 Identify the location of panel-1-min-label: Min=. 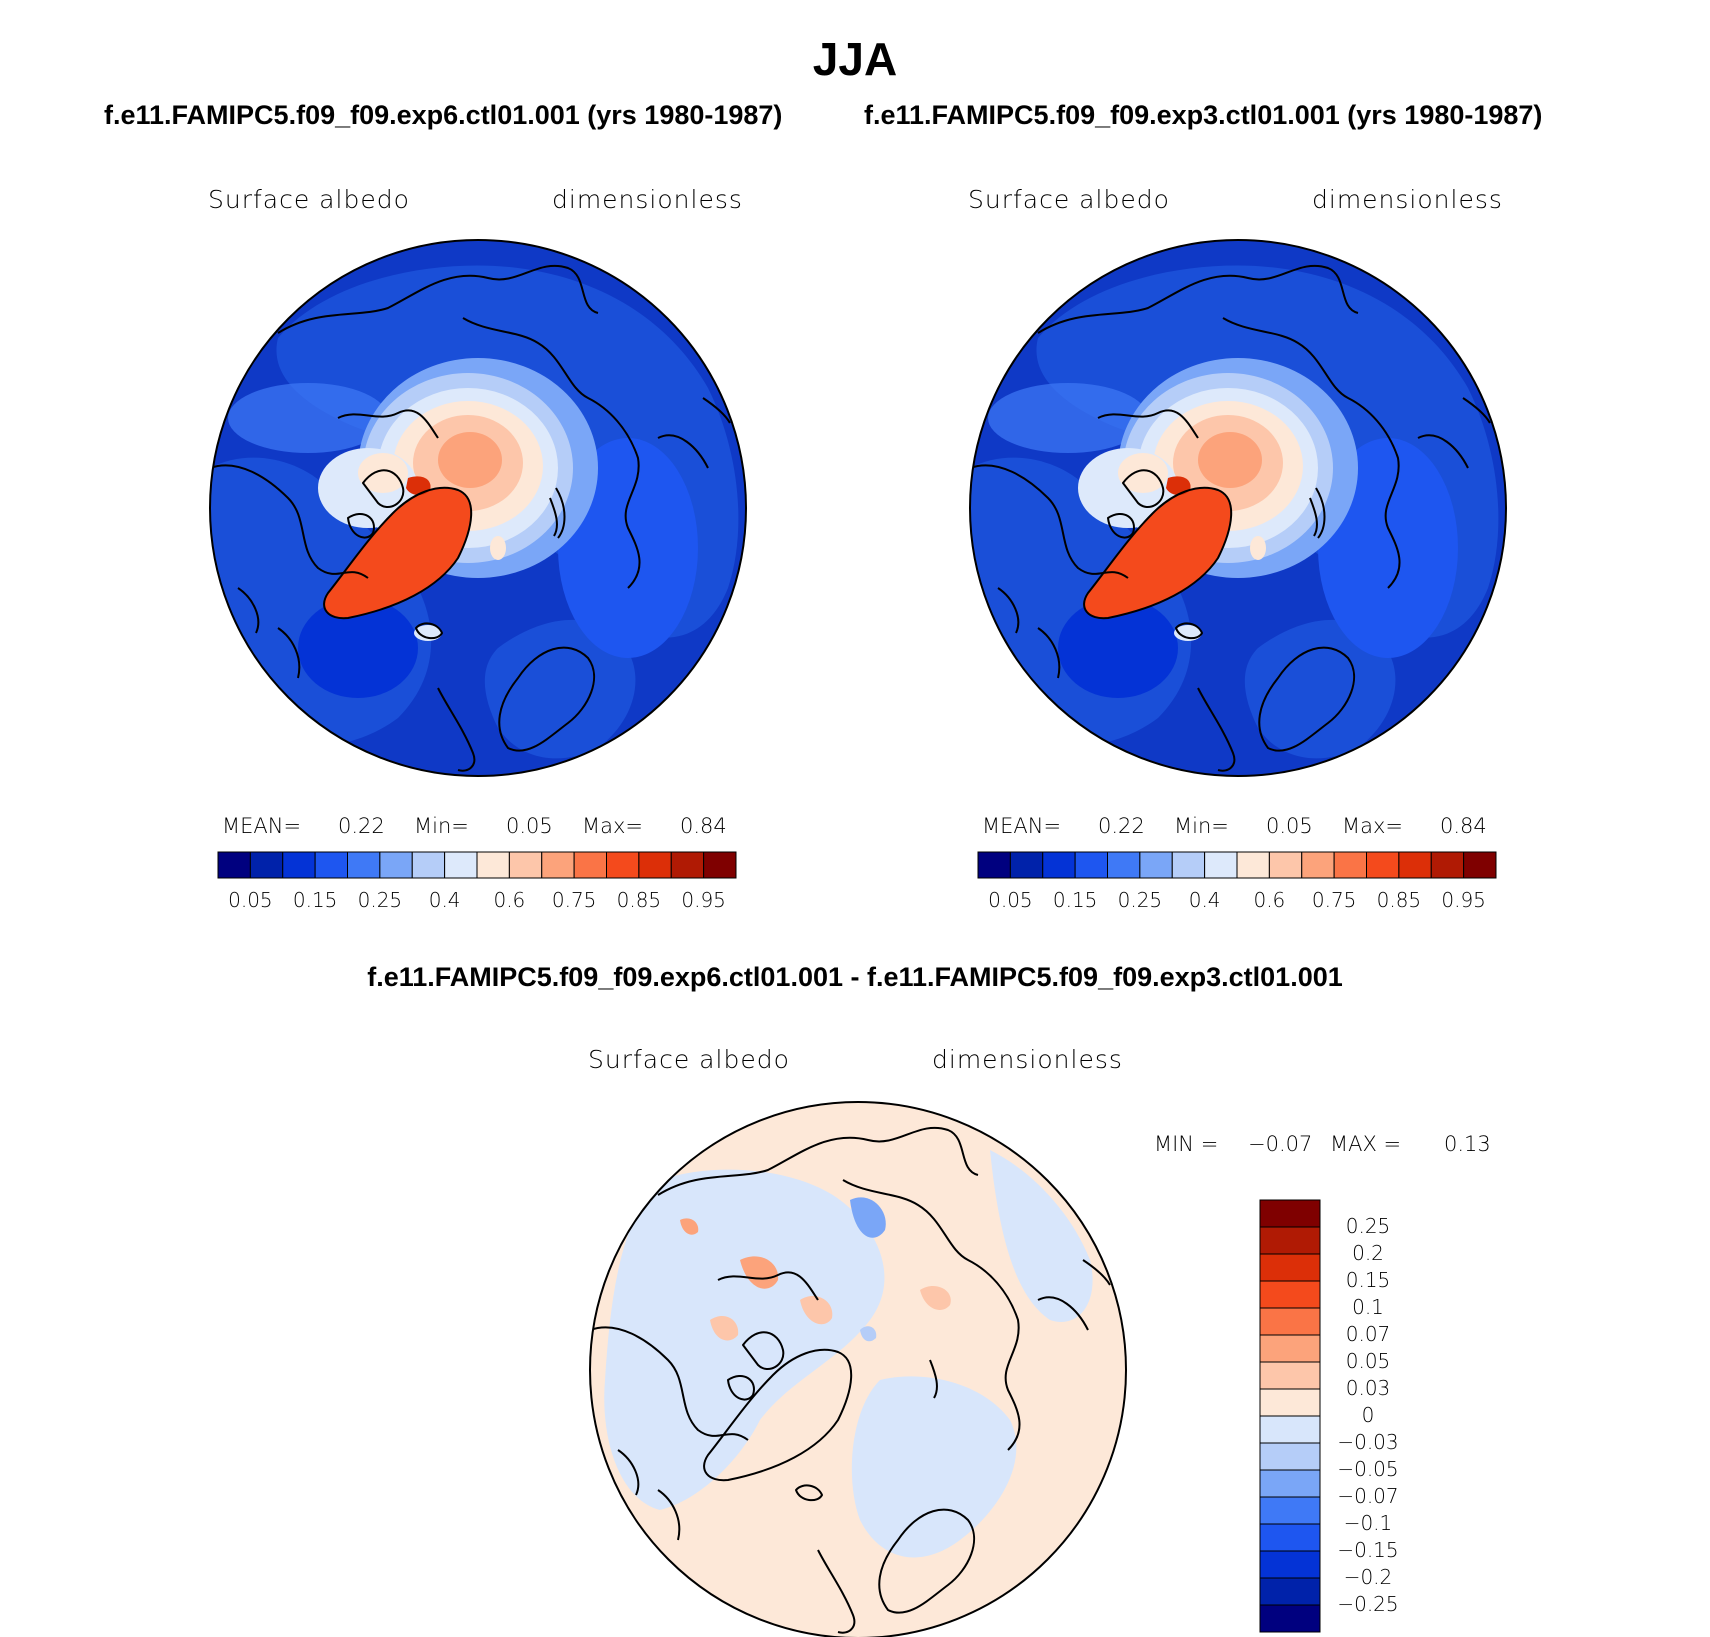
(441, 826).